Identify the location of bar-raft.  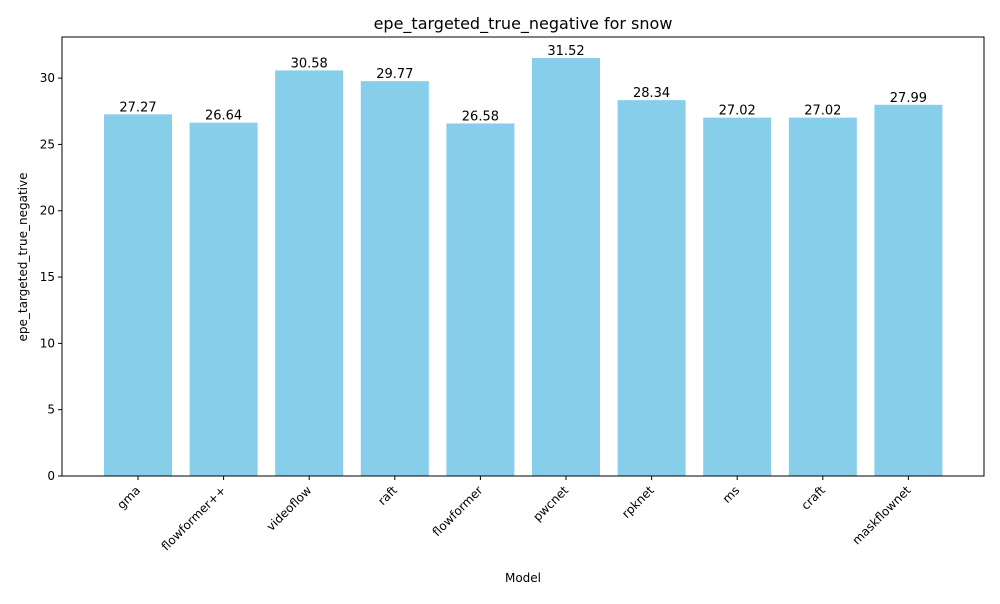
(394, 279).